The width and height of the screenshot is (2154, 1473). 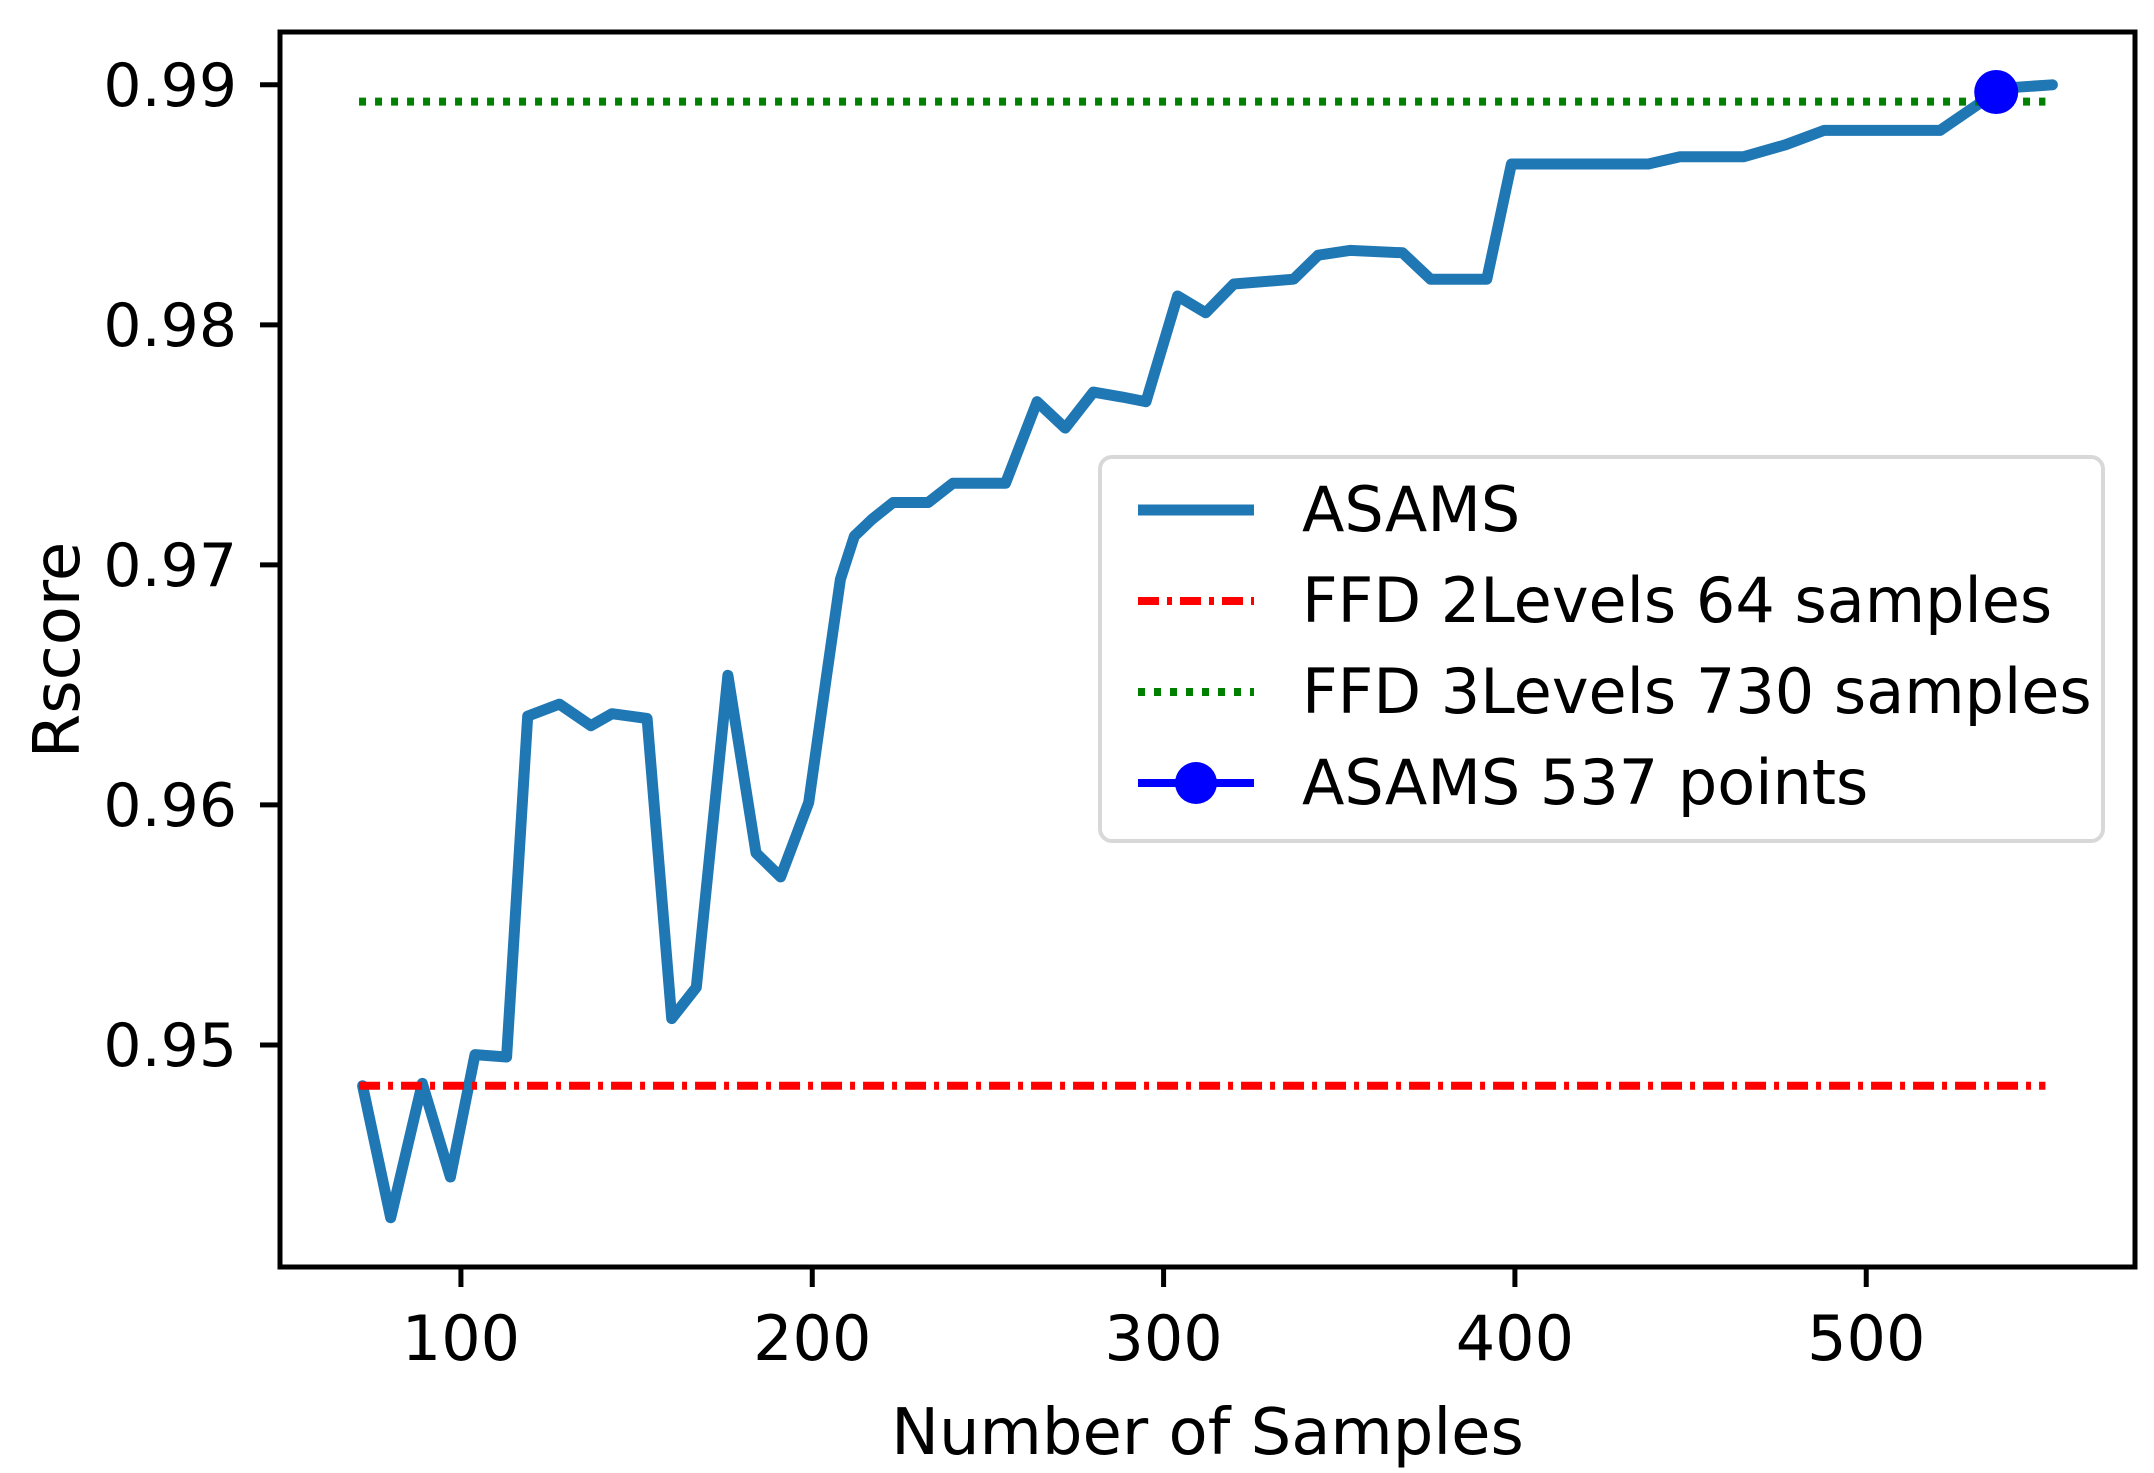 I want to click on legend-item-ffd-3levels: FFD 3Levels 730 samples, so click(x=1618, y=691).